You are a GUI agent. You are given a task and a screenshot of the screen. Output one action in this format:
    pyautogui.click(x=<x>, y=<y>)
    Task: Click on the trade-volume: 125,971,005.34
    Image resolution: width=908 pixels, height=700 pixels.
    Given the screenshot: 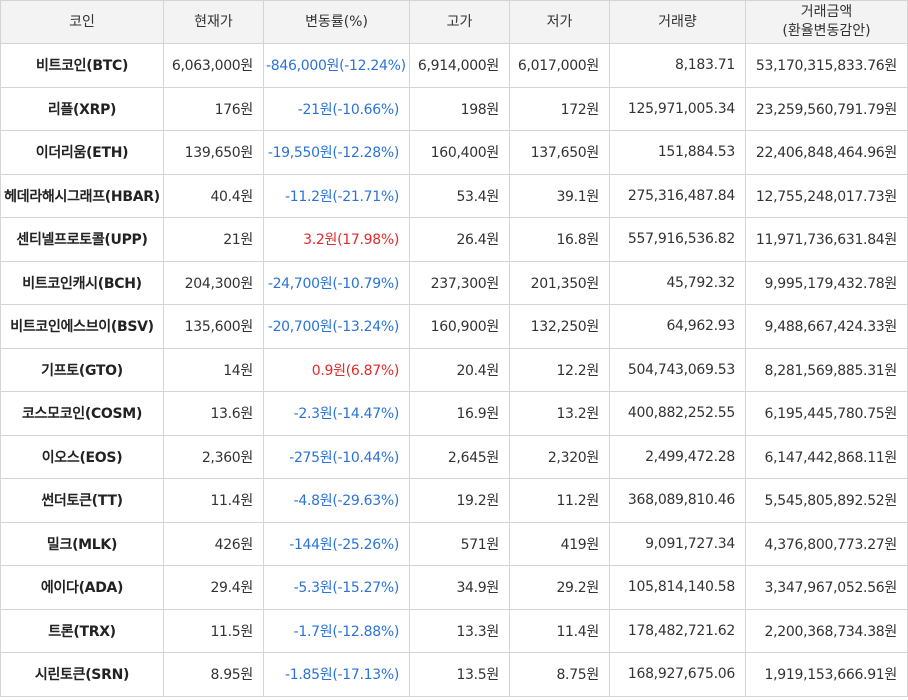 What is the action you would take?
    pyautogui.click(x=677, y=108)
    